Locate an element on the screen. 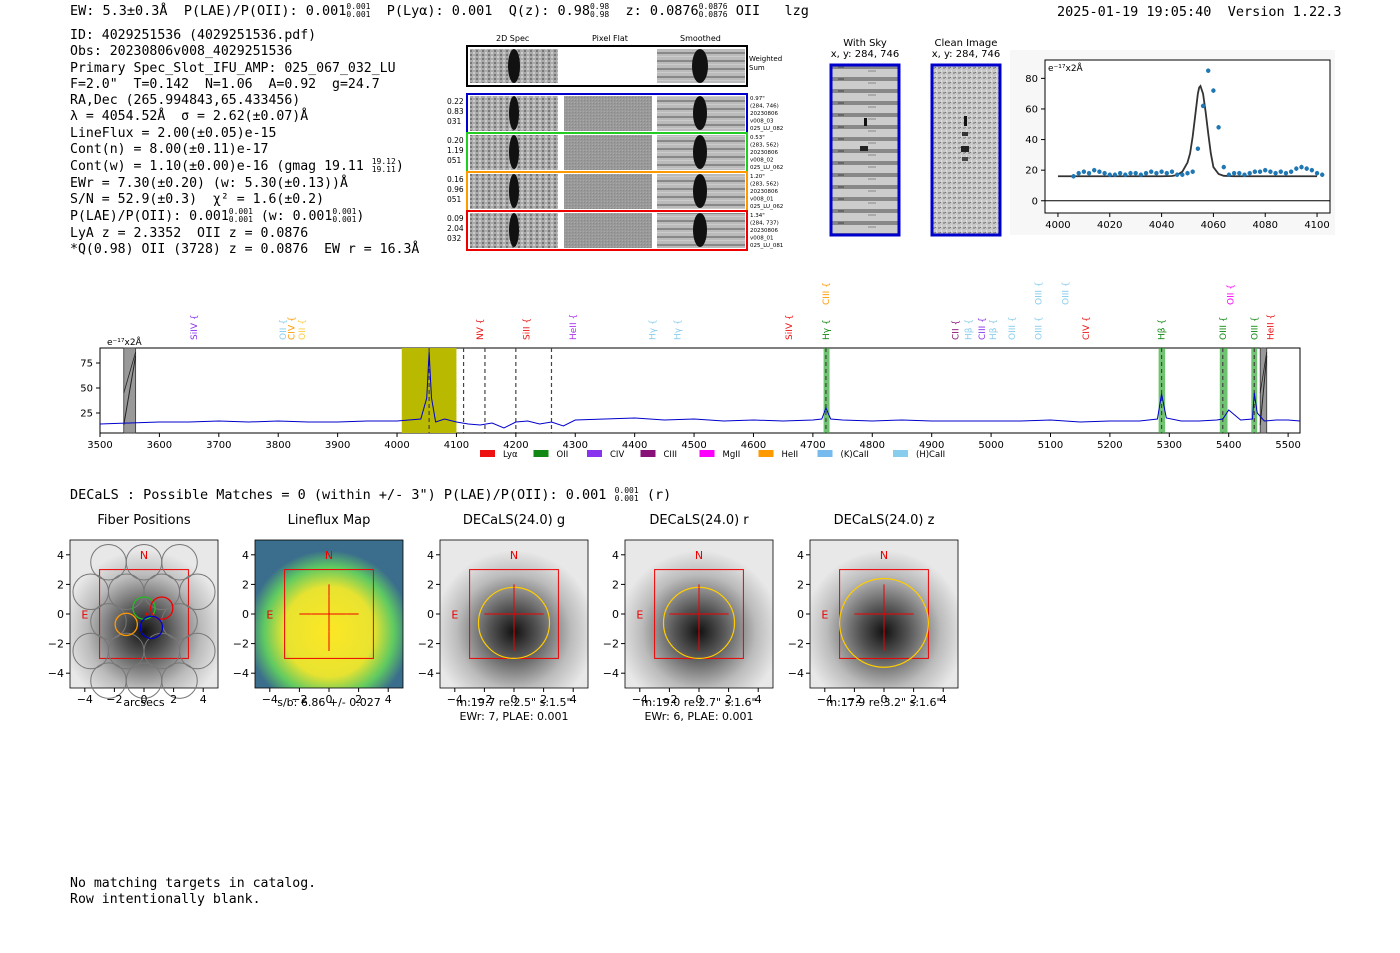 This screenshot has height=953, width=1400. panel-title: Lineflux Map is located at coordinates (329, 520).